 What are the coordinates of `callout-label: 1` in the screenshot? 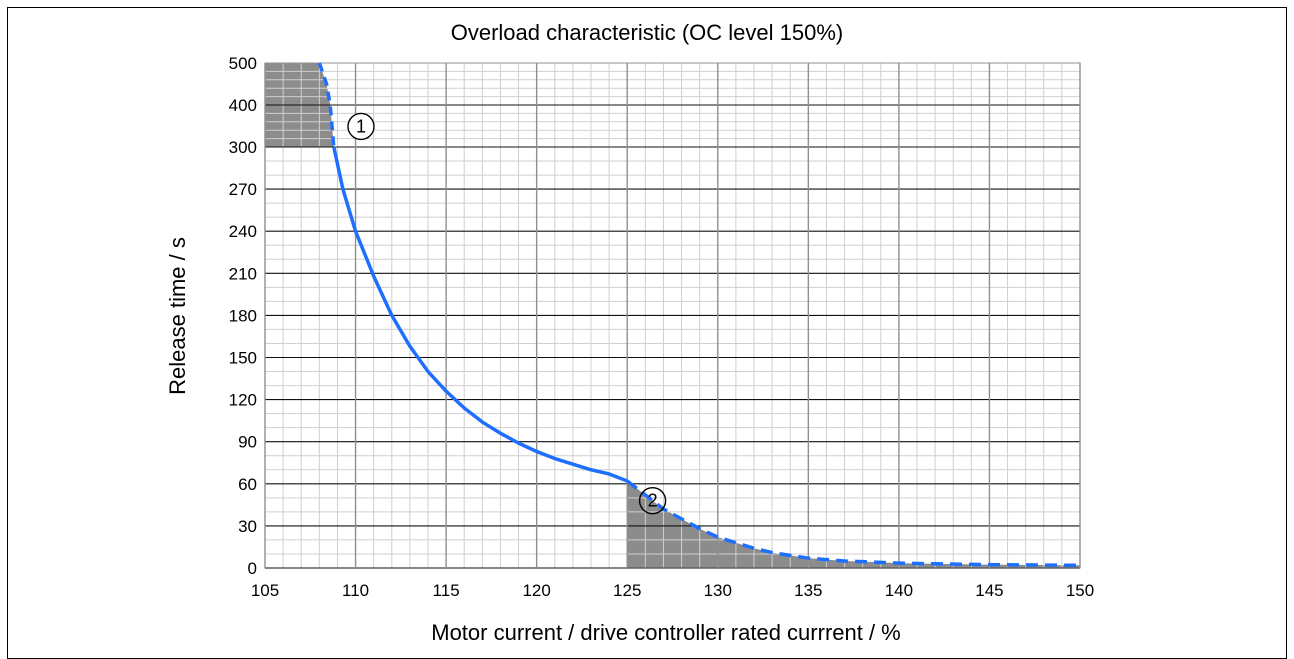 It's located at (361, 126).